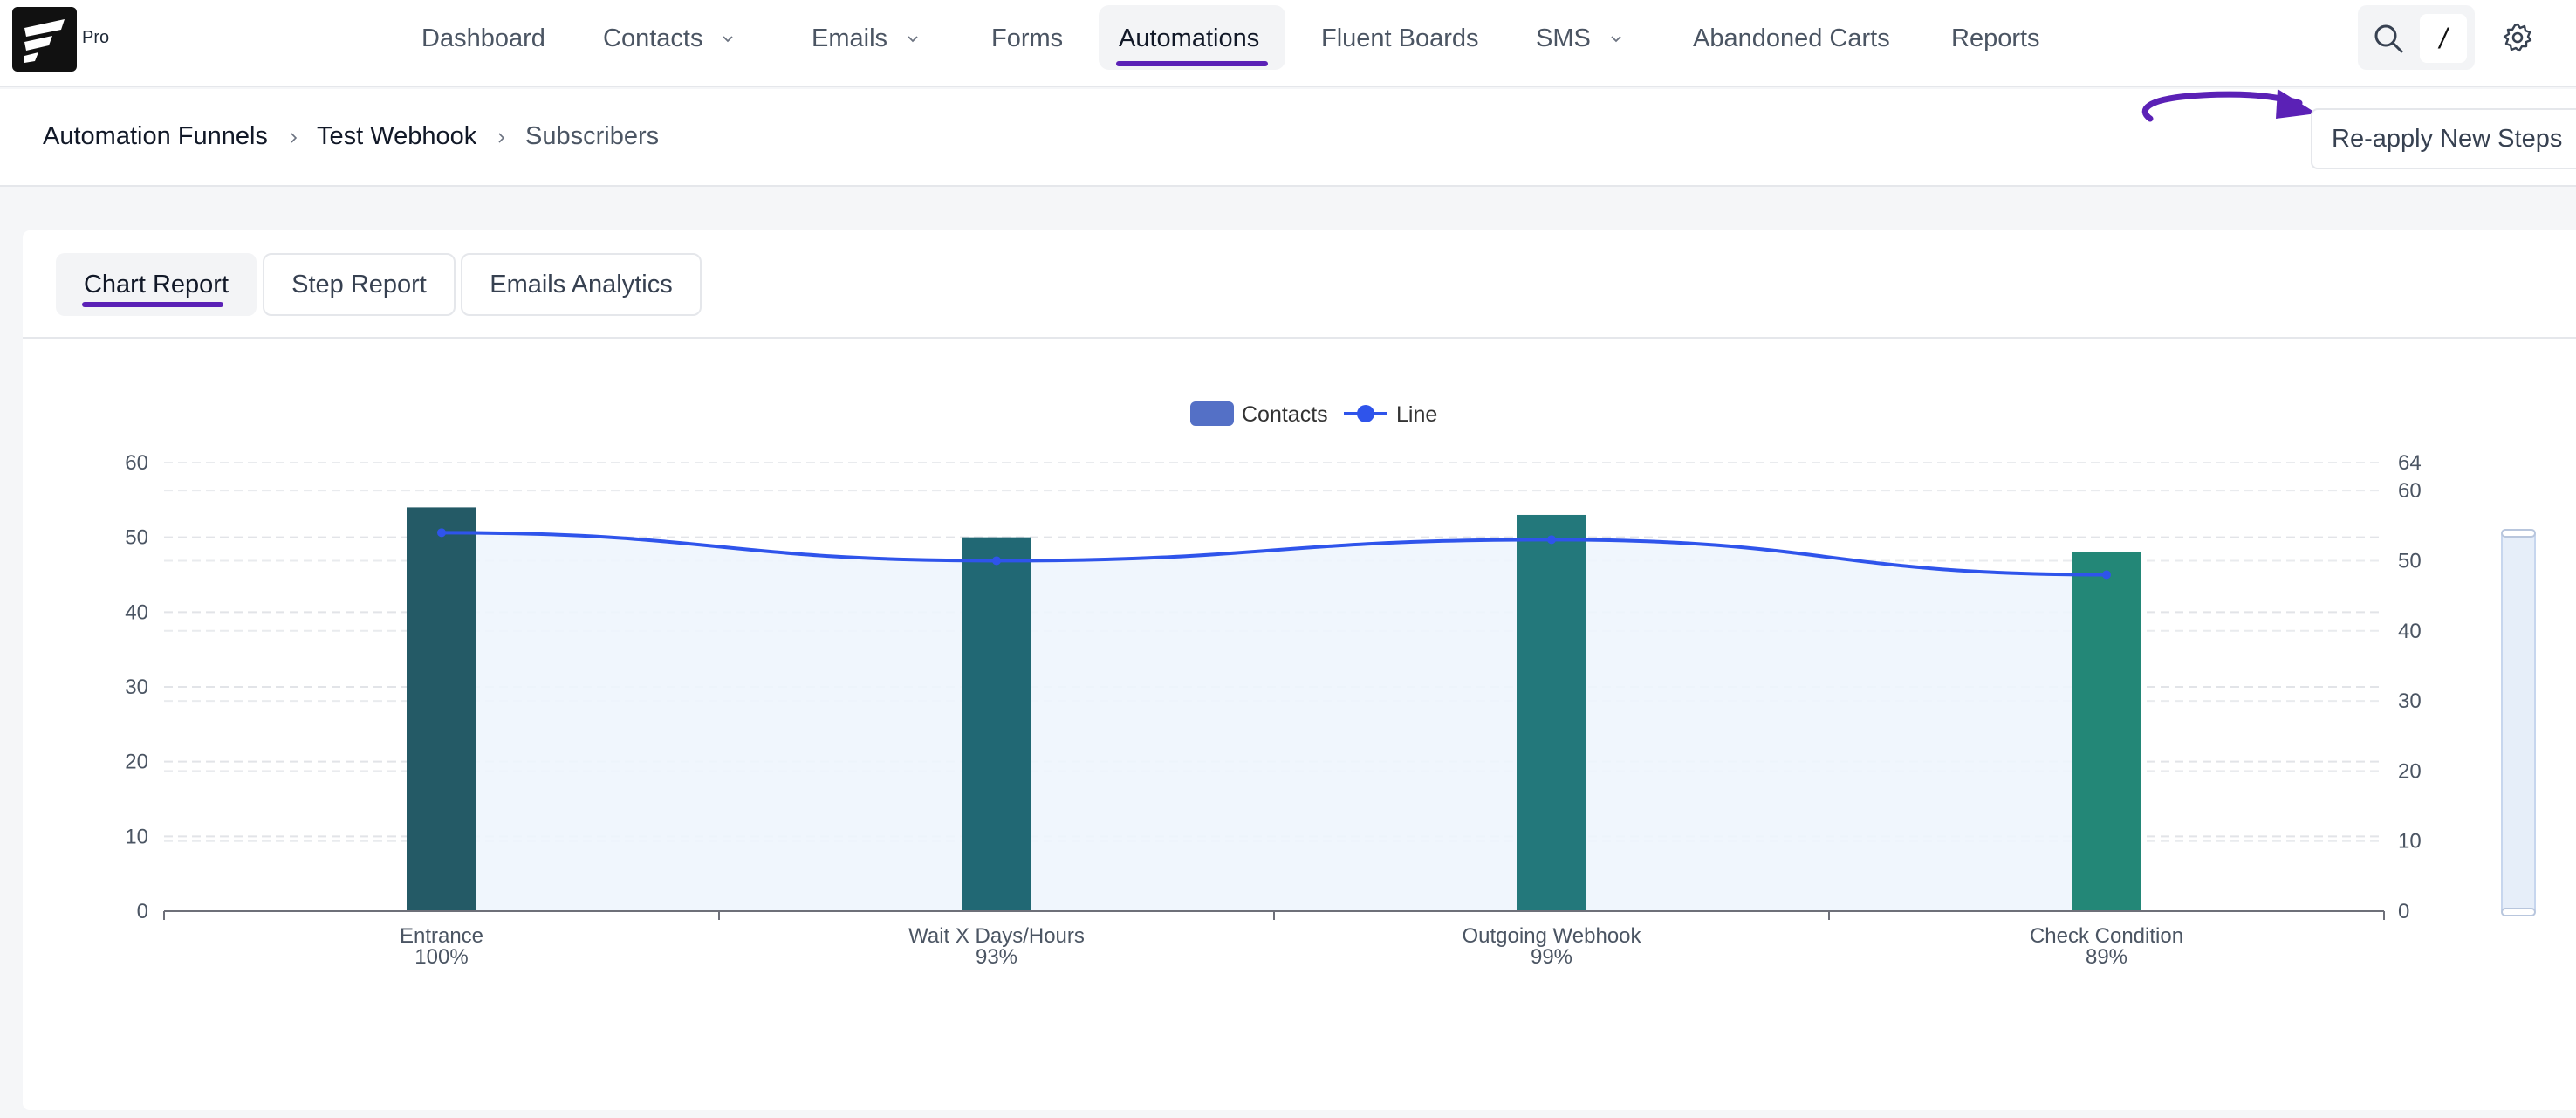  I want to click on nav-label: Automations, so click(1189, 38).